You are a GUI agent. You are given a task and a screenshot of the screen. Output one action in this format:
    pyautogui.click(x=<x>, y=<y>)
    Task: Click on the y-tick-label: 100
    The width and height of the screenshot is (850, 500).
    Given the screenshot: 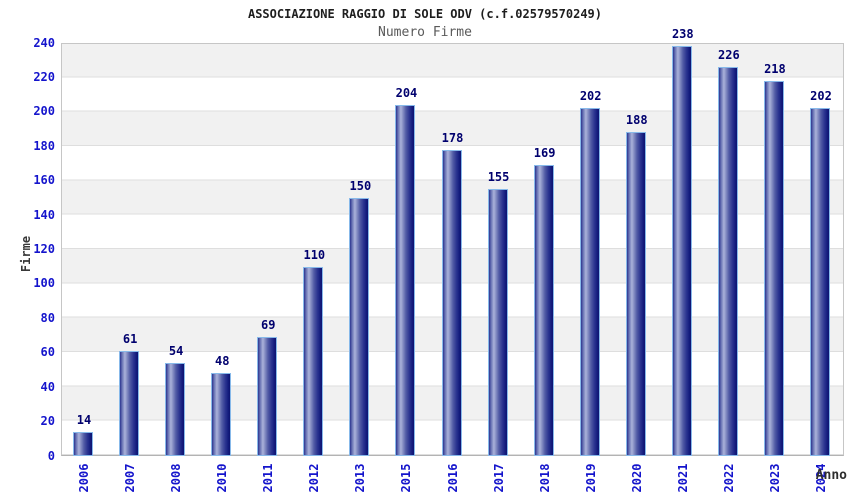 What is the action you would take?
    pyautogui.click(x=44, y=283)
    